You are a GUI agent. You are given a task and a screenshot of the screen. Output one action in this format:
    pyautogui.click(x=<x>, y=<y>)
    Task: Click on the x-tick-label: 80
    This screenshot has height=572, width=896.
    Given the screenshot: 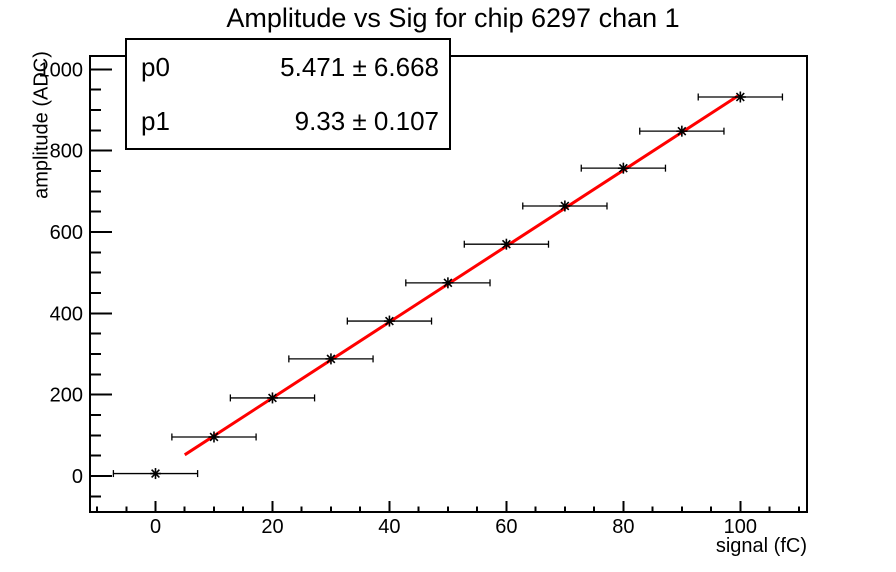 What is the action you would take?
    pyautogui.click(x=623, y=527)
    